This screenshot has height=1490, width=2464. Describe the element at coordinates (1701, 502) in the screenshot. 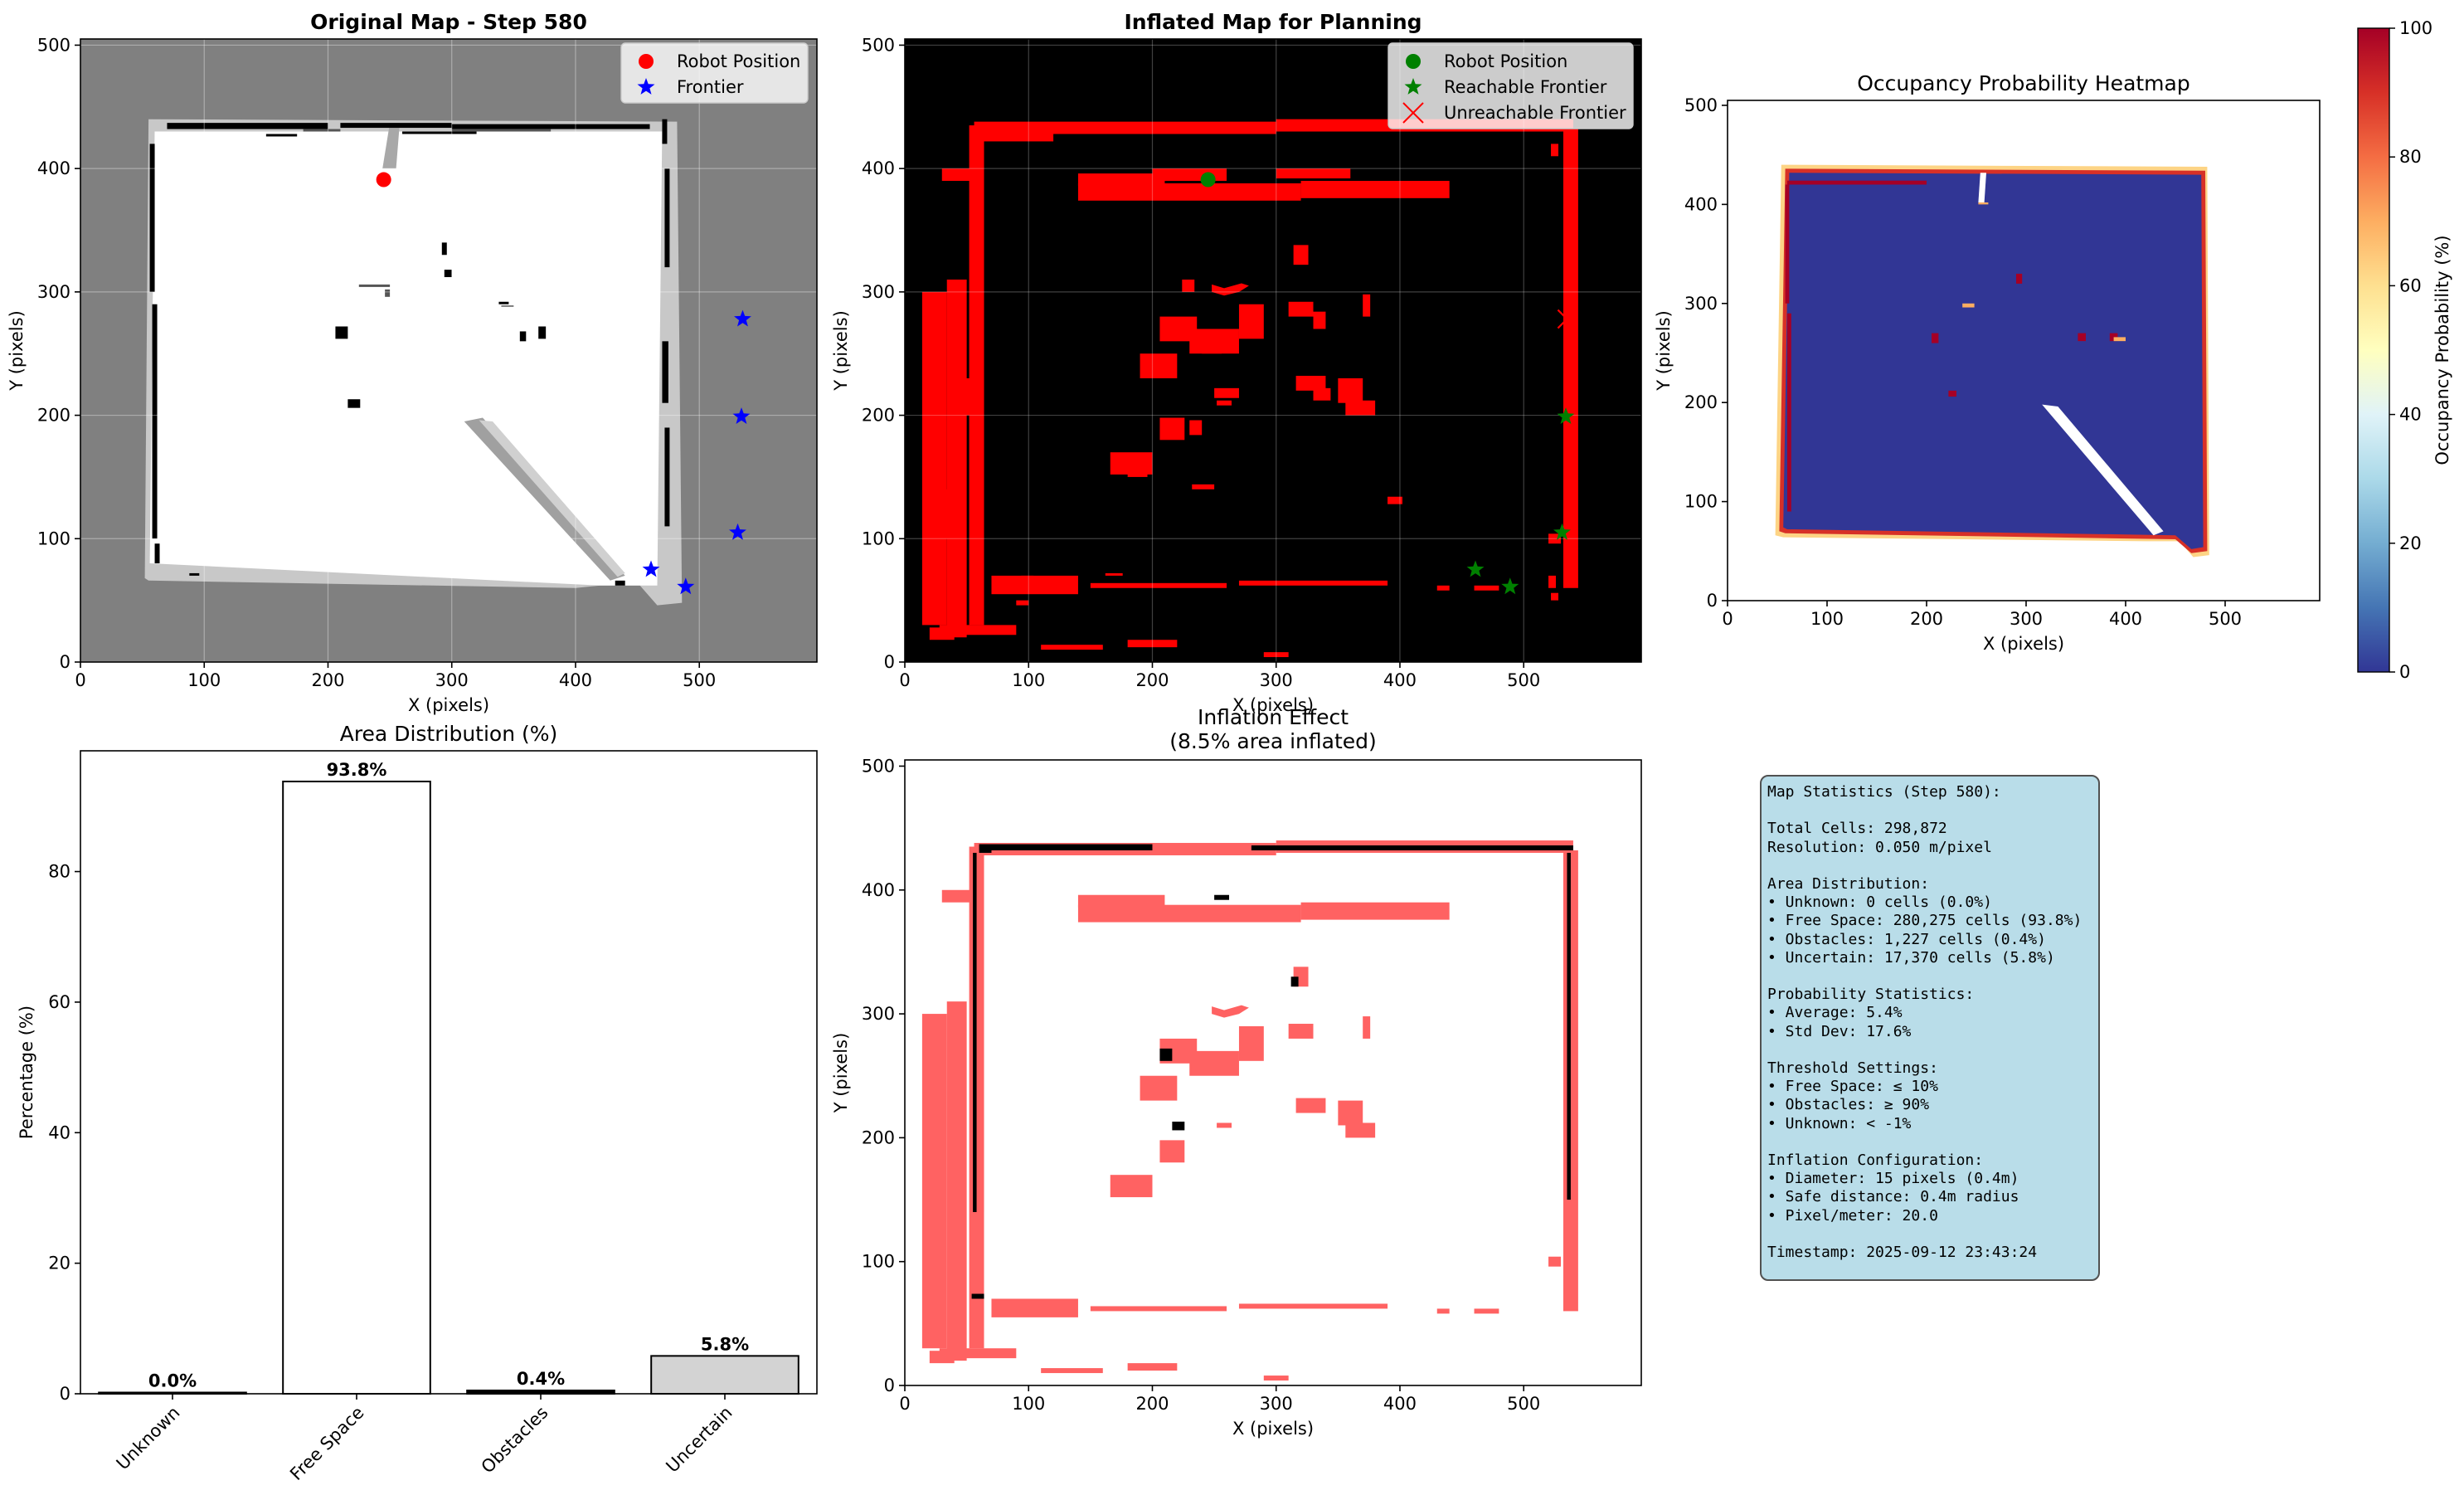

I see `y-tick-label: 100` at that location.